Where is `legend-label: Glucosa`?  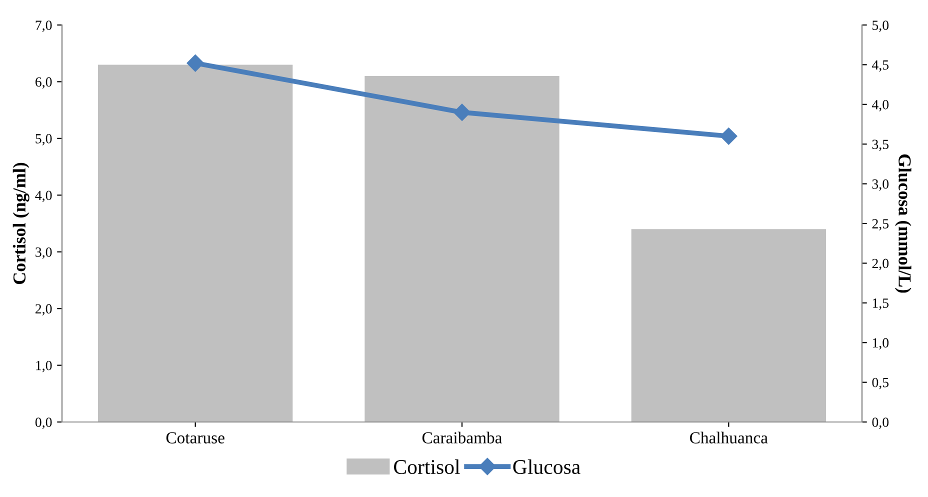 legend-label: Glucosa is located at coordinates (546, 466).